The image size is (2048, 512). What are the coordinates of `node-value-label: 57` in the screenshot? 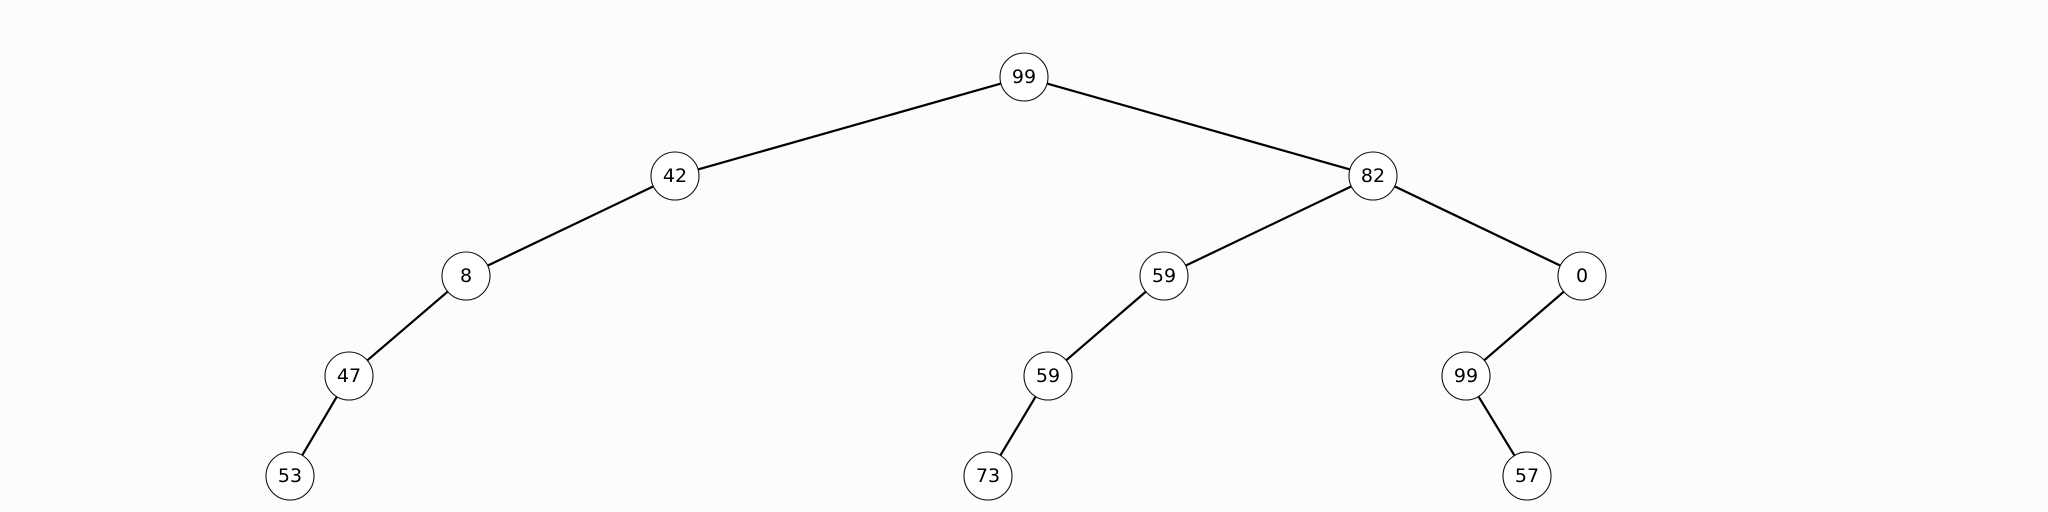 It's located at (1527, 476).